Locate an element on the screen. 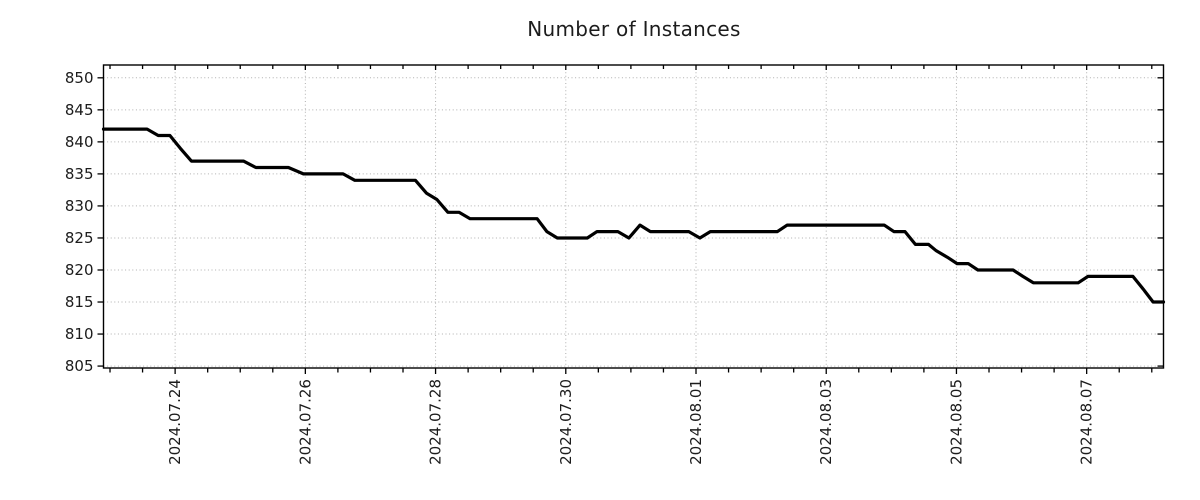 This screenshot has height=500, width=1200. y-tick-label: 850 is located at coordinates (79, 78).